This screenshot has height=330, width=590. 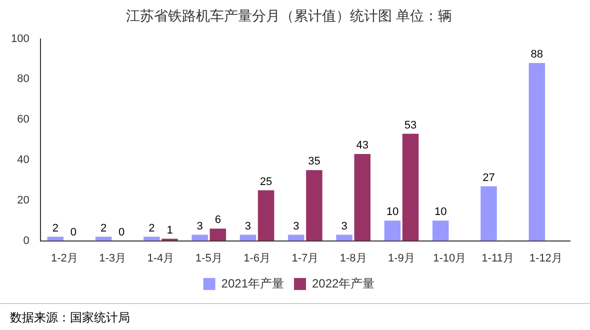 What do you see at coordinates (160, 258) in the screenshot?
I see `x-tick-label: 1-4月` at bounding box center [160, 258].